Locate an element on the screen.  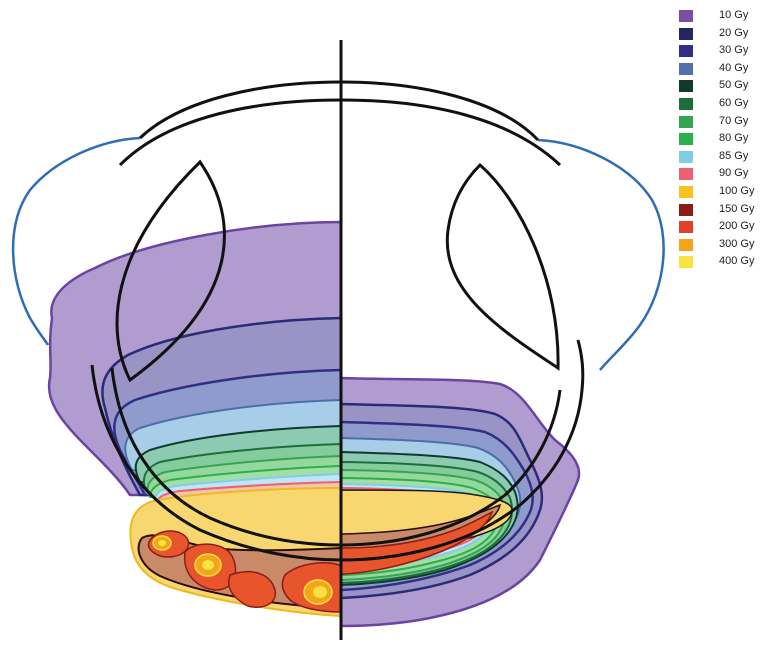
right-dose-map is located at coordinates (461, 502).